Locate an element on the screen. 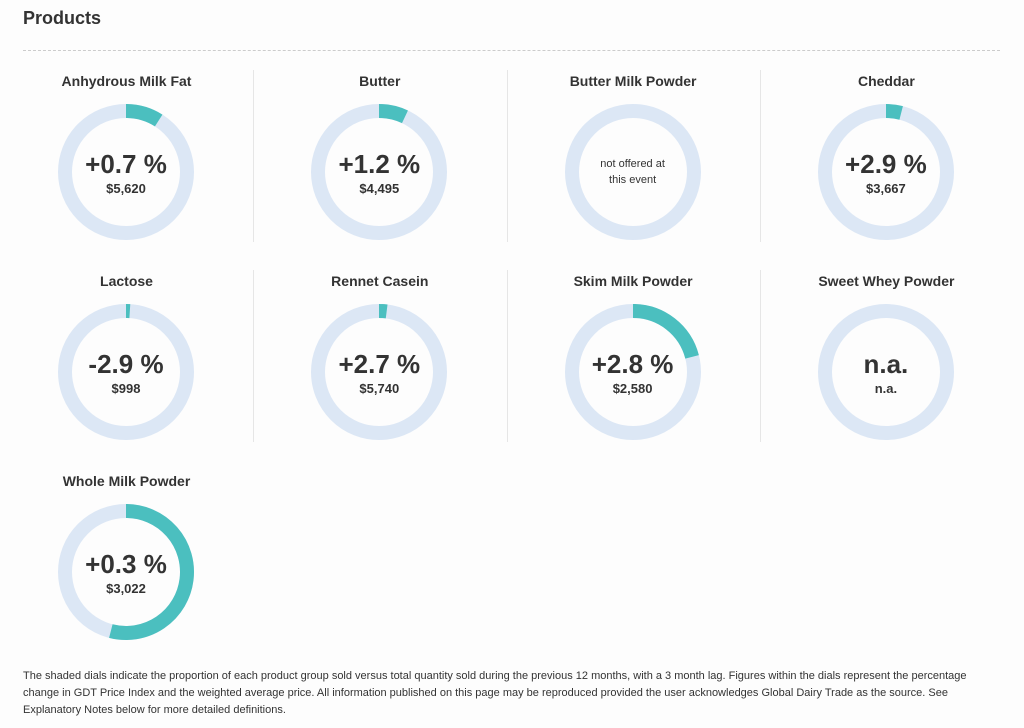 Image resolution: width=1024 pixels, height=728 pixels. product-card: Skim Milk Powder +2.8 % $2,580 is located at coordinates (633, 360).